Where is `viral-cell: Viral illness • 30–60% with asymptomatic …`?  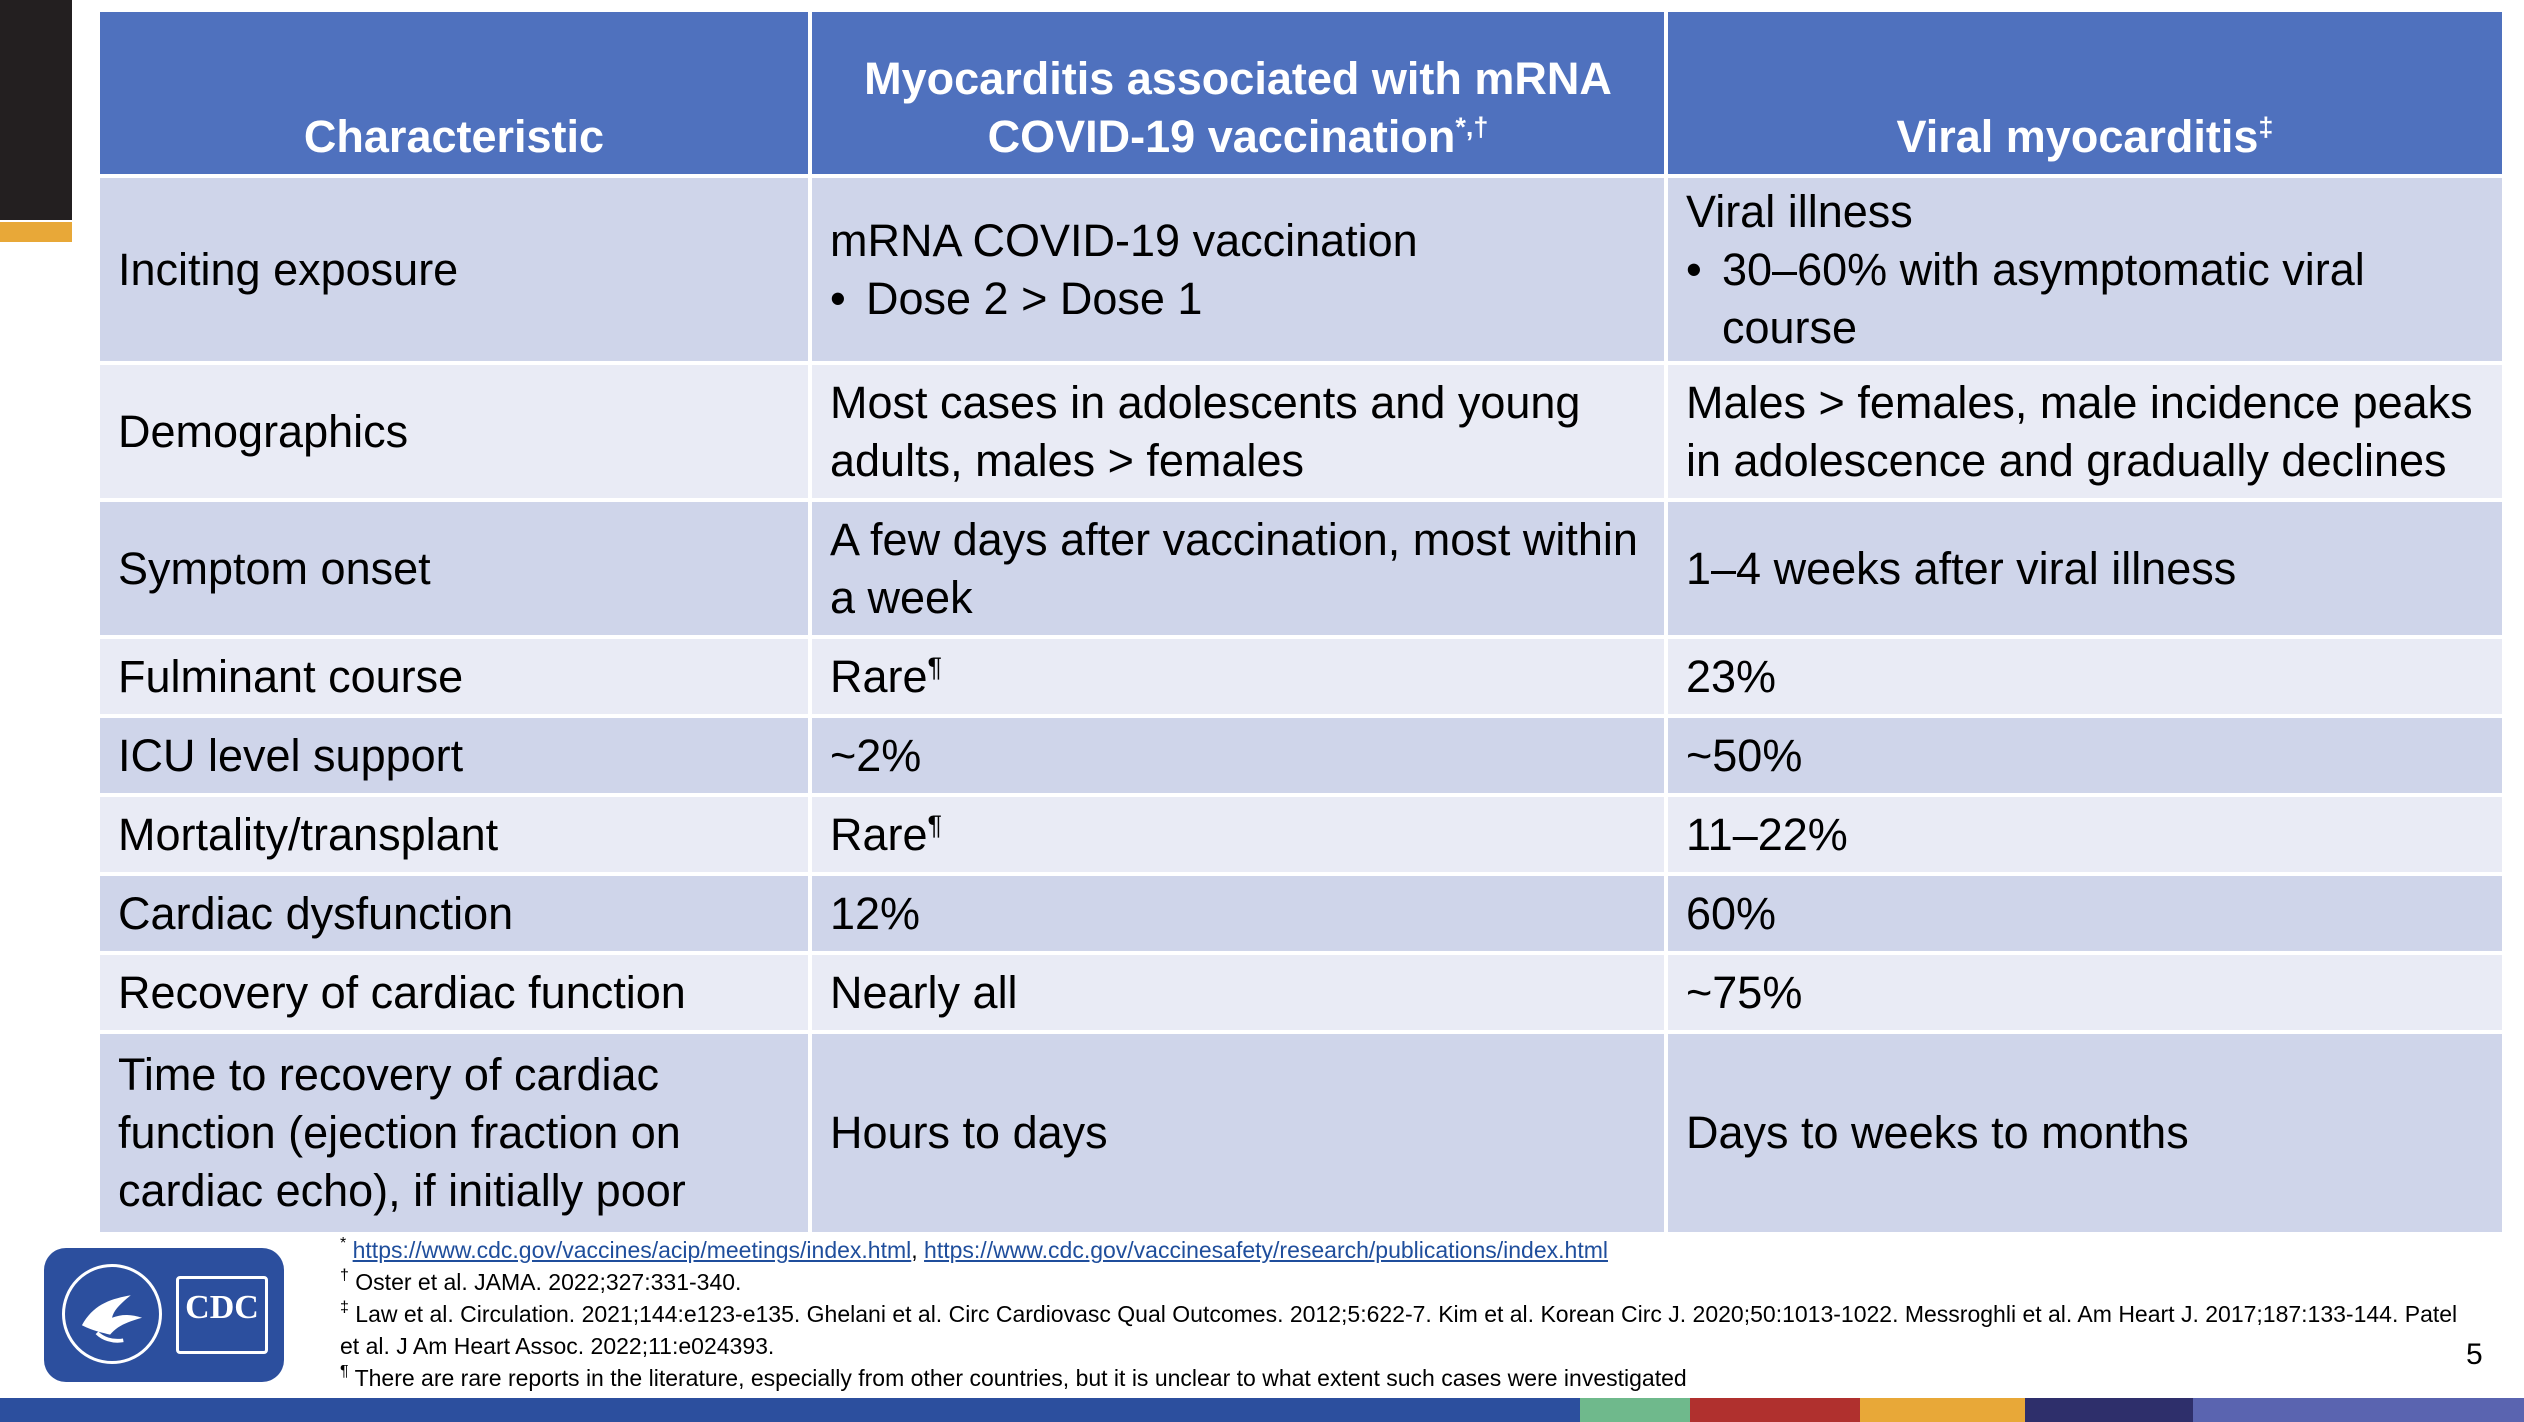 viral-cell: Viral illness • 30–60% with asymptomatic … is located at coordinates (2085, 269).